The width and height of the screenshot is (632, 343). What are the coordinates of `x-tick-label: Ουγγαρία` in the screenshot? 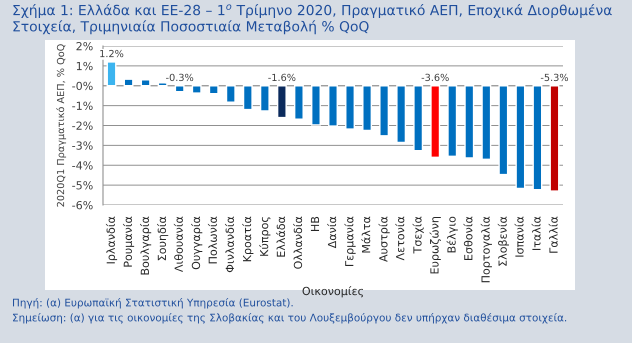 It's located at (196, 243).